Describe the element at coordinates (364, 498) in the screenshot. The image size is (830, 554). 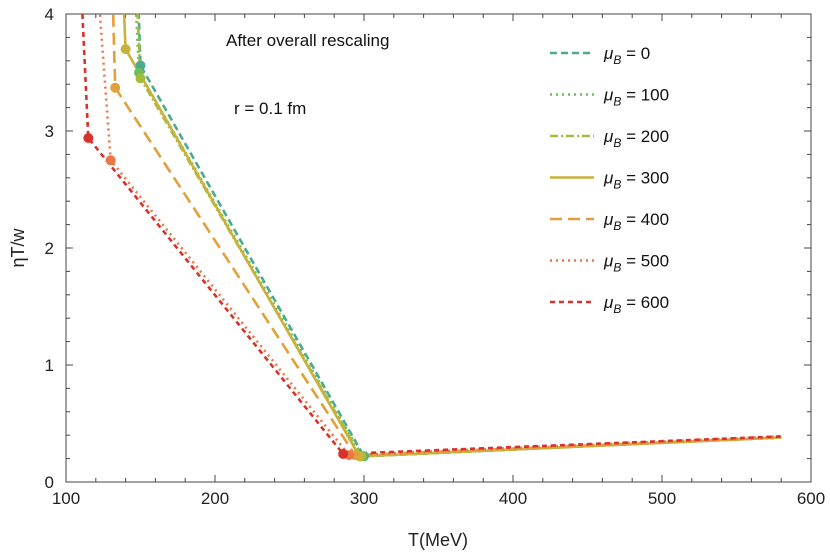
I see `x-tick-label: 300` at that location.